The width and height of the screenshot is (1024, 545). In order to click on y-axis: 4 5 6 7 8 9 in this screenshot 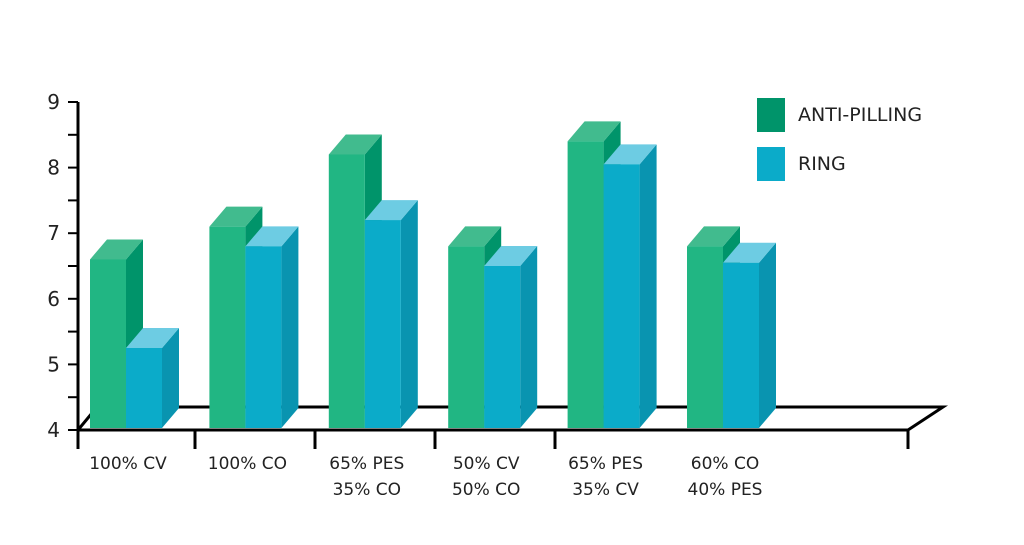, I will do `click(63, 266)`.